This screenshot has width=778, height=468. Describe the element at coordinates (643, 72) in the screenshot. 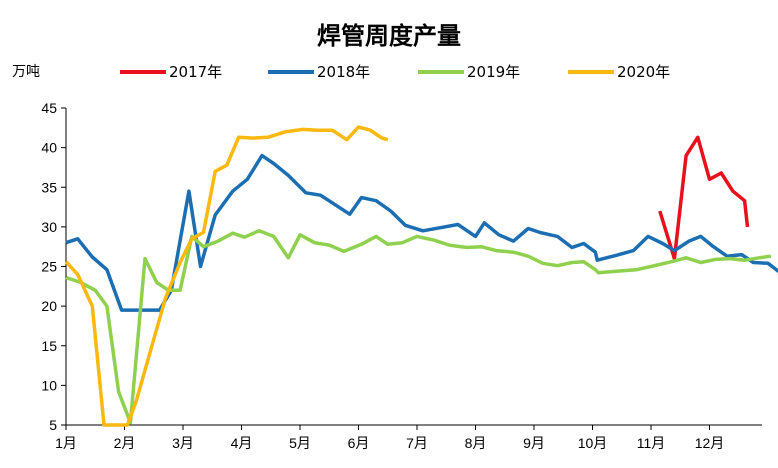

I see `legend-label: 2020年` at that location.